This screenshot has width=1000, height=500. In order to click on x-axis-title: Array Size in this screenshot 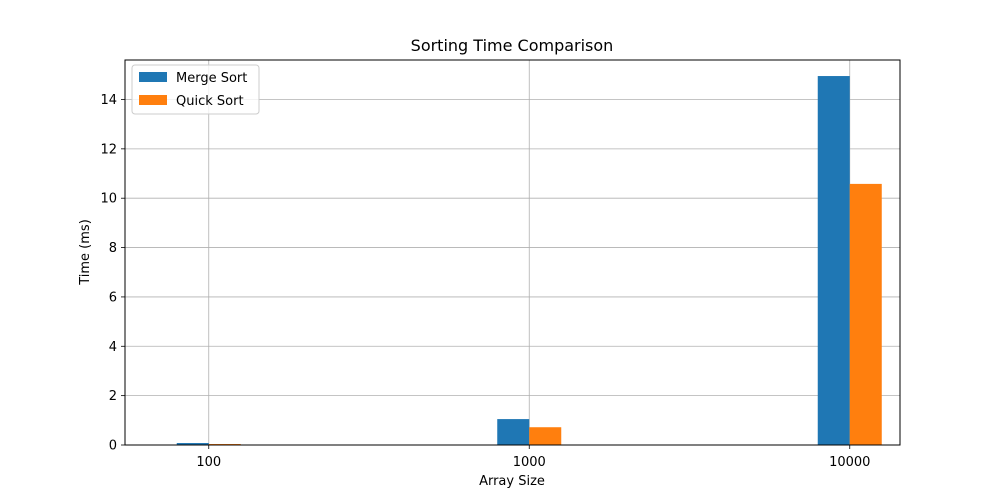, I will do `click(512, 481)`.